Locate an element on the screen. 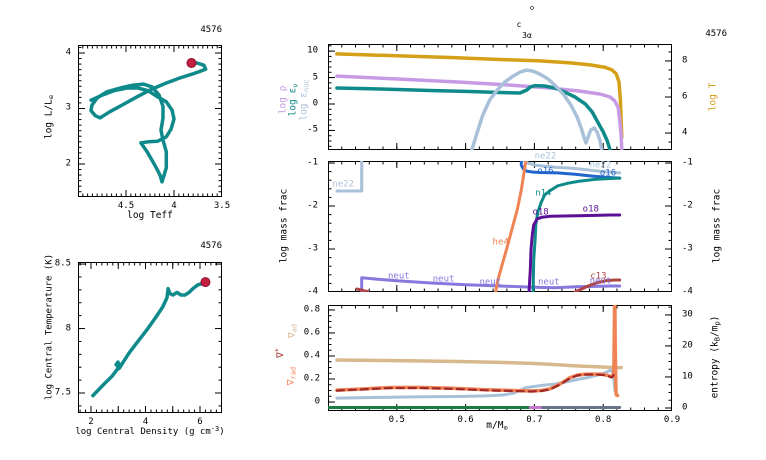 The width and height of the screenshot is (766, 460). profile-top-canvas is located at coordinates (500, 97).